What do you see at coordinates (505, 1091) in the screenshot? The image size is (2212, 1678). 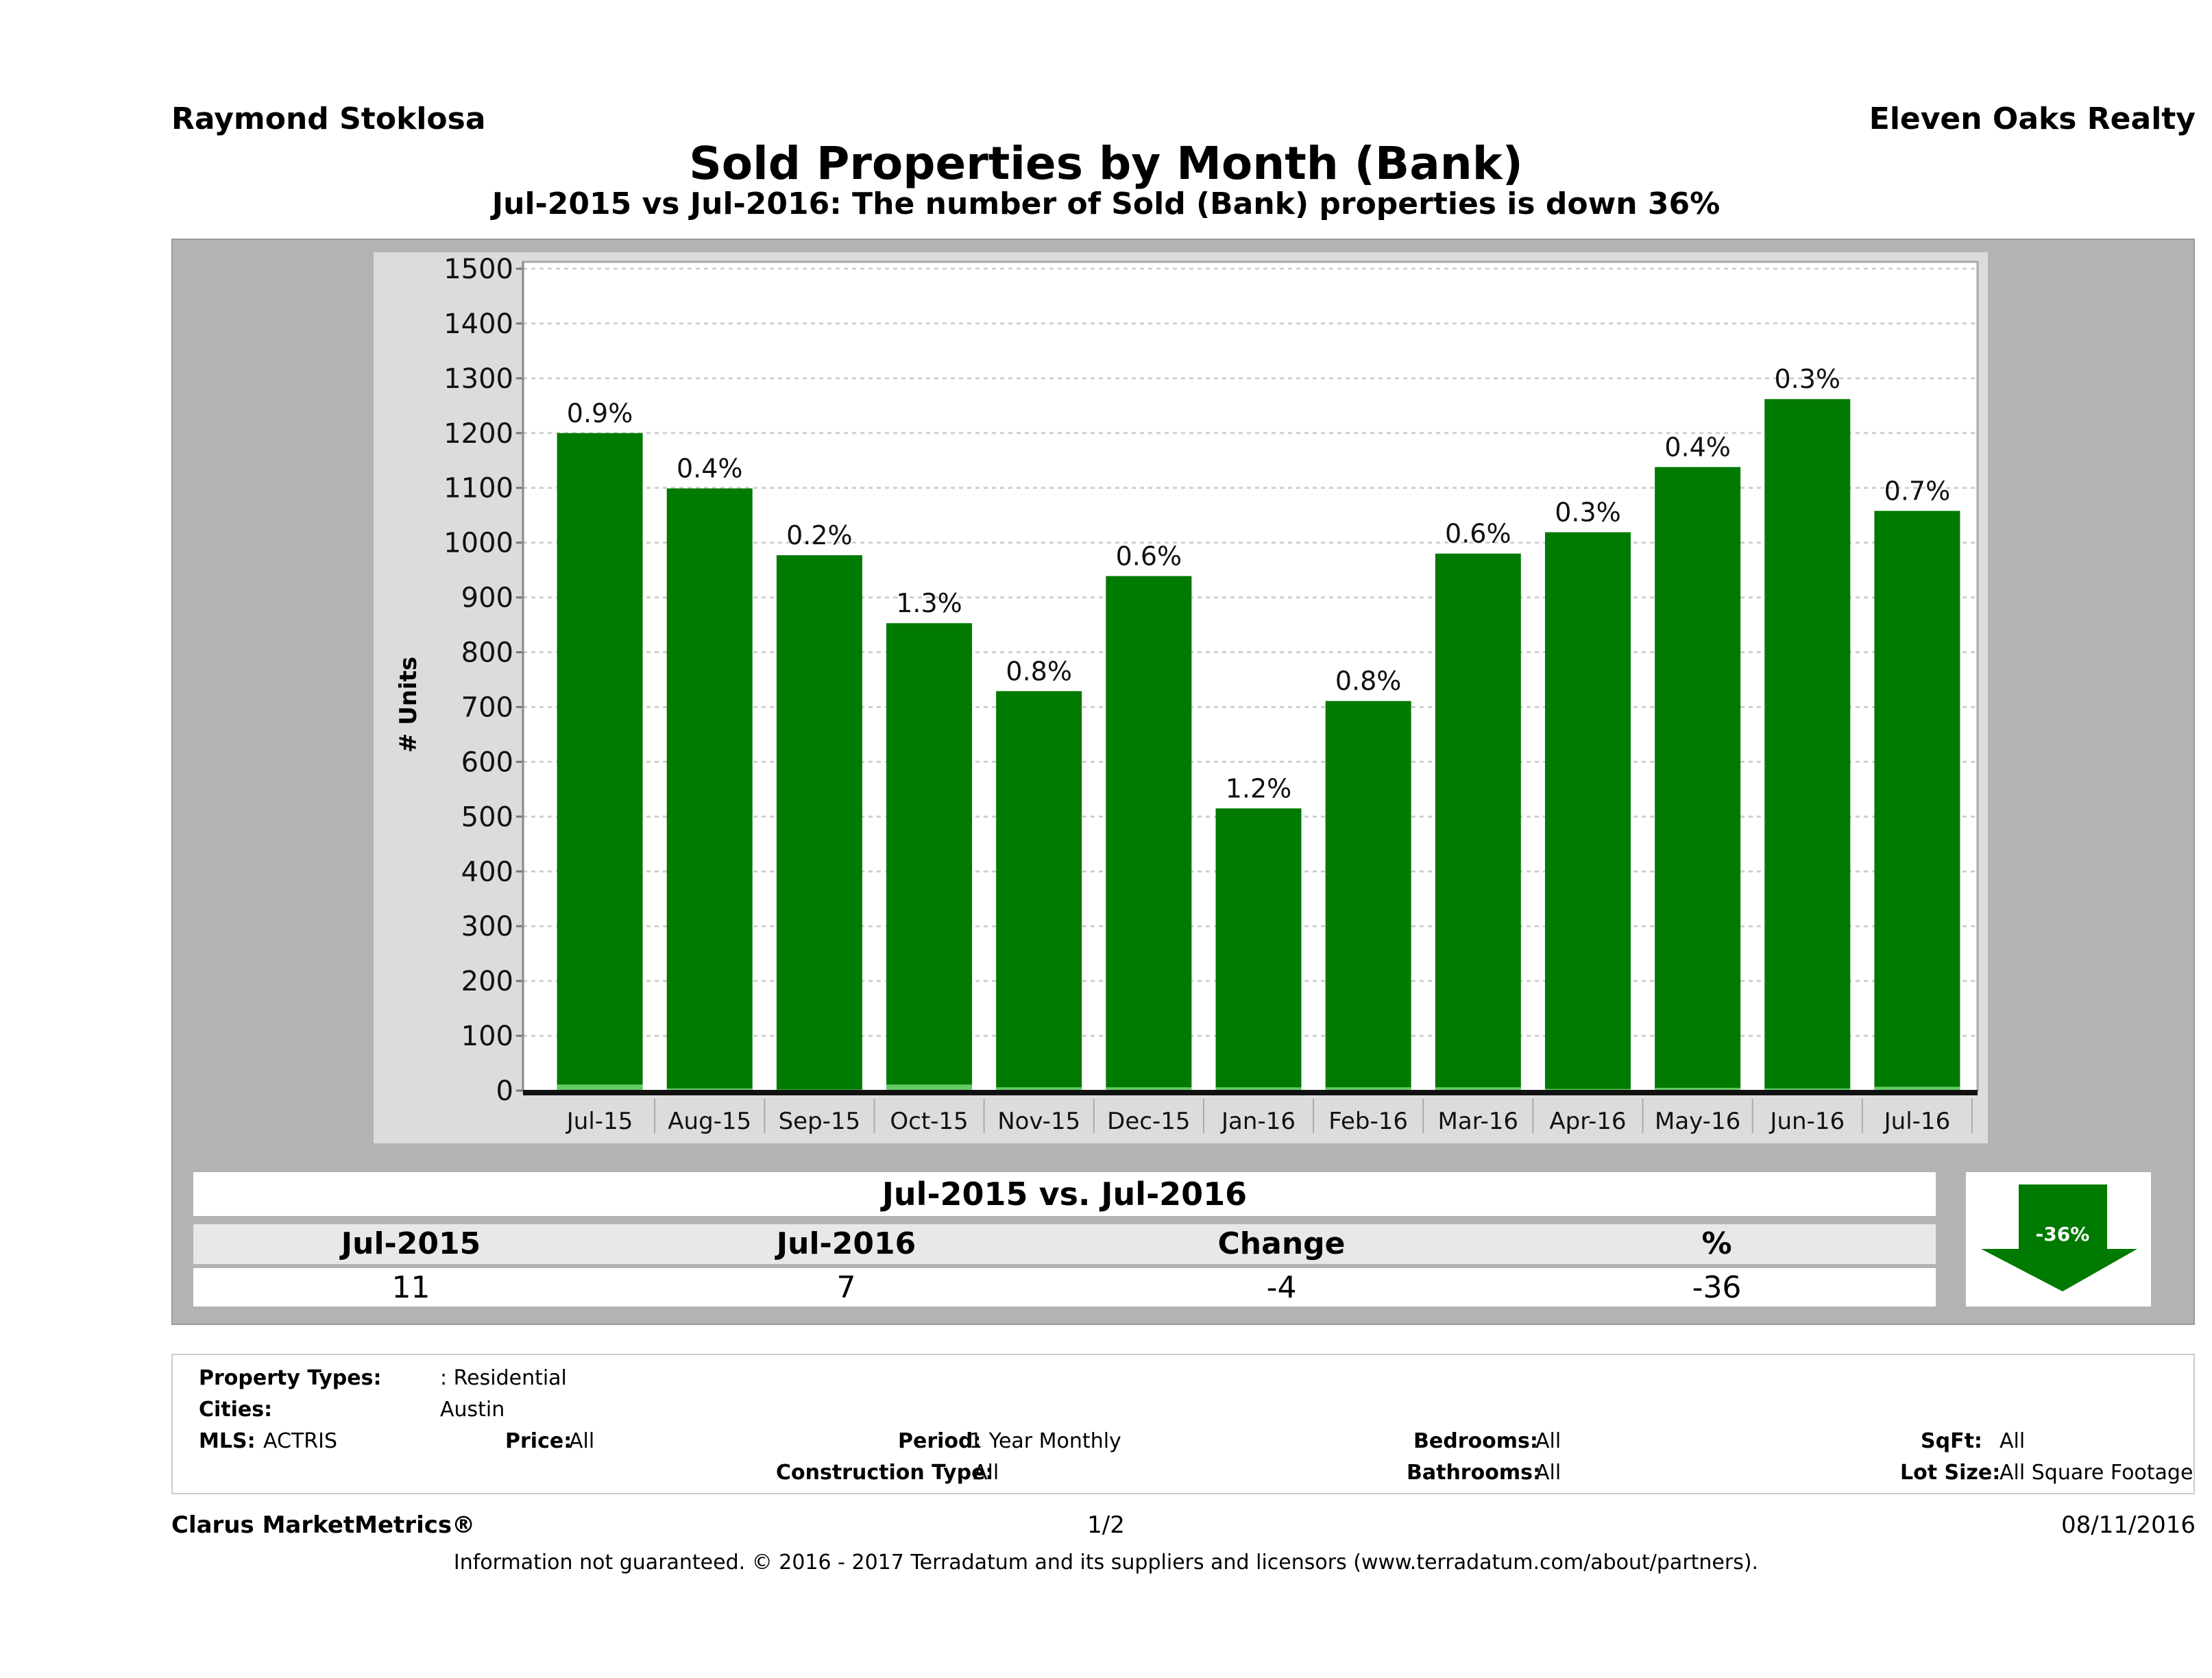 I see `y-tick-label: 0` at bounding box center [505, 1091].